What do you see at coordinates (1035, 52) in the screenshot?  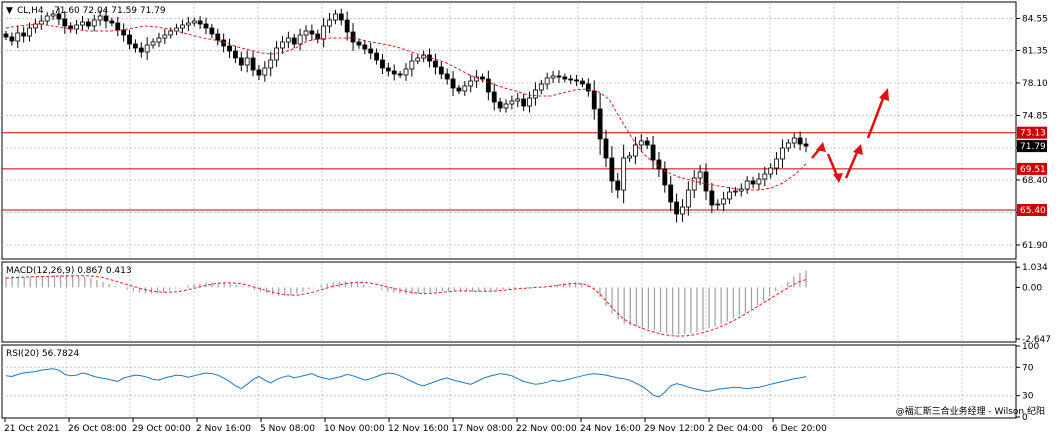 I see `price-tick-label: 81.35` at bounding box center [1035, 52].